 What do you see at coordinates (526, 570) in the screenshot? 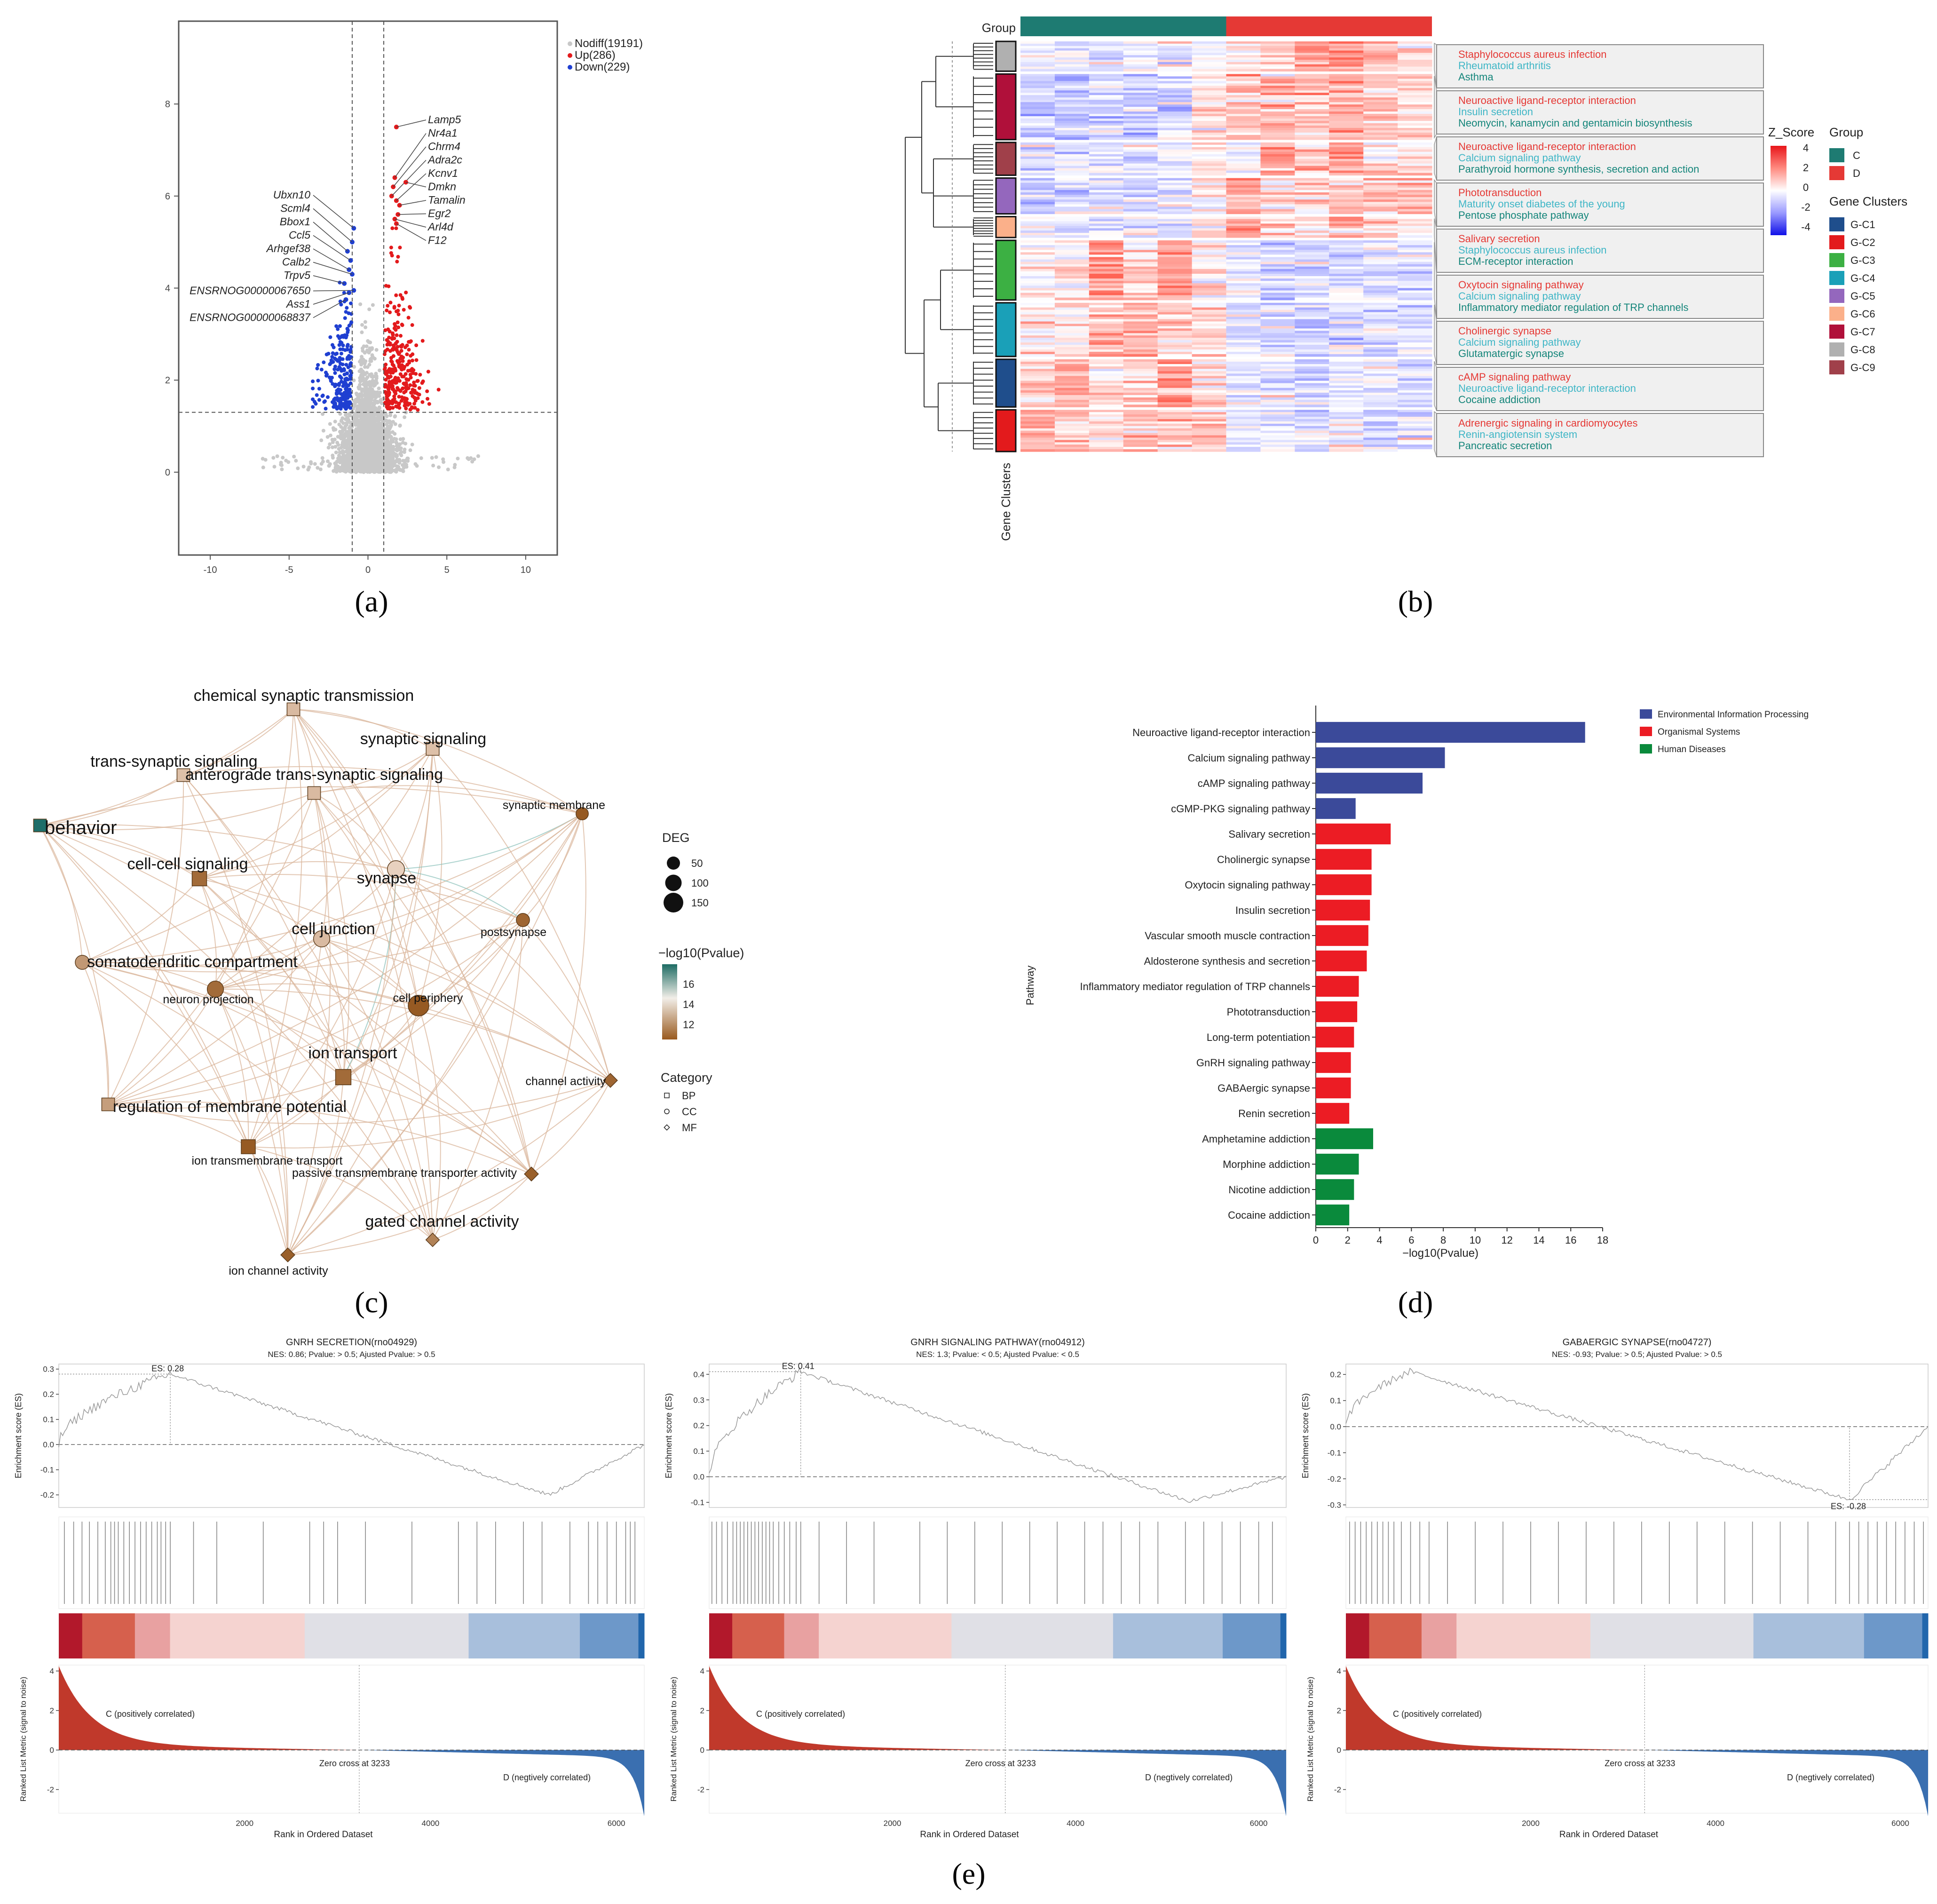
I see `x-tick-label: 10` at bounding box center [526, 570].